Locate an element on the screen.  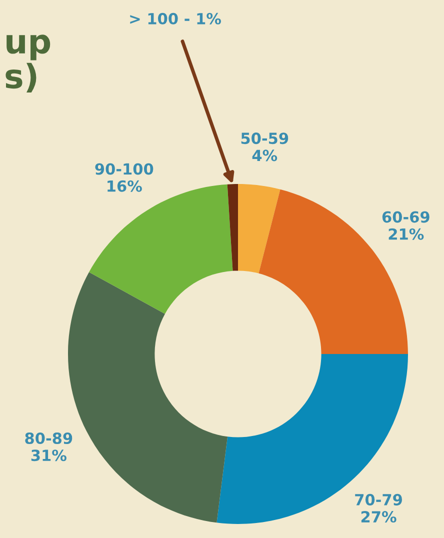
slice-label: 60-69 is located at coordinates (406, 217).